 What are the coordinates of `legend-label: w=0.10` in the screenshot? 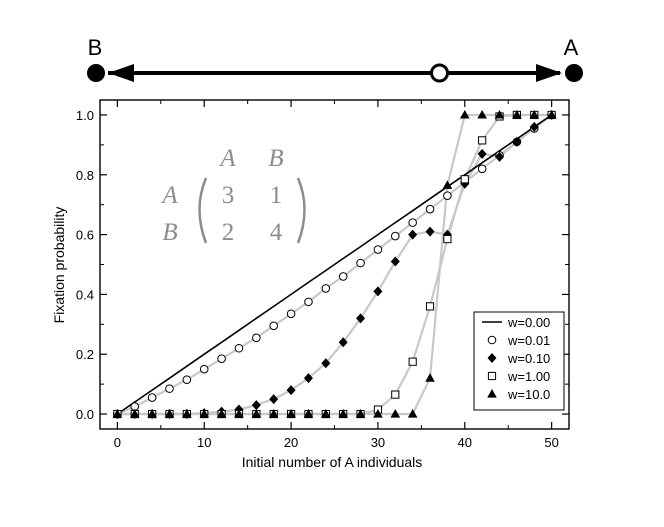 It's located at (528, 358).